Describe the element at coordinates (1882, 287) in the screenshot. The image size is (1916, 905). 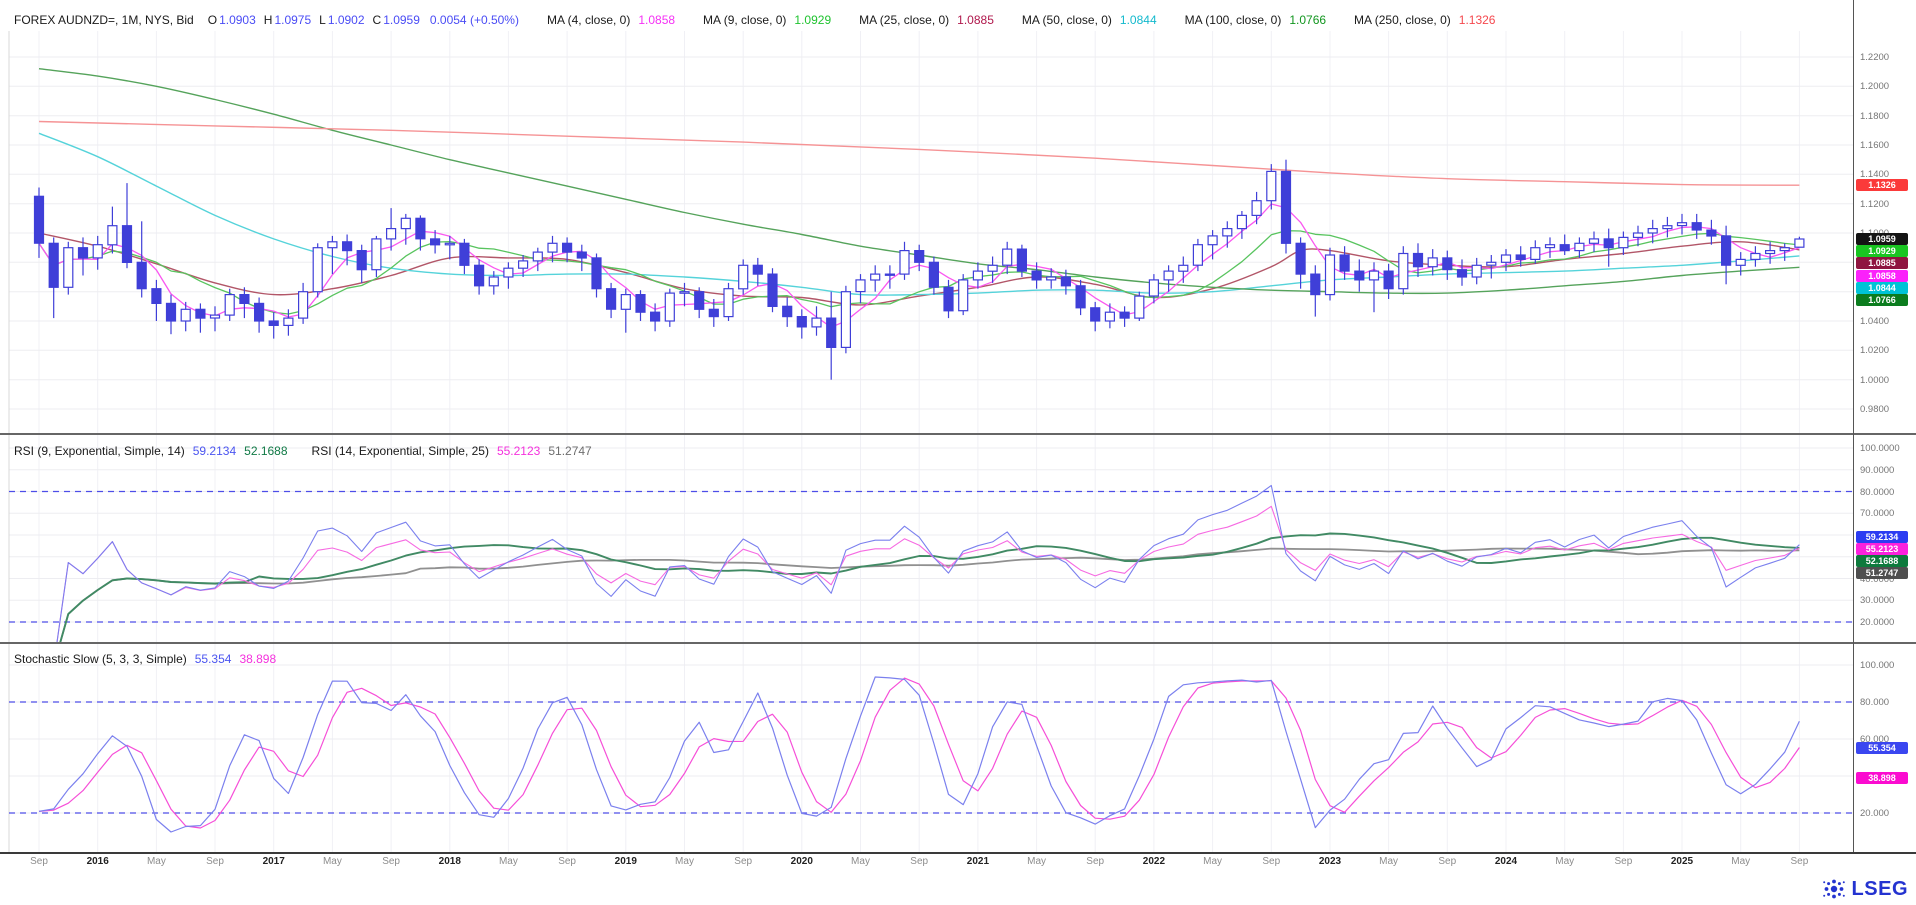
I see `axis-value-badge: 1.0844` at that location.